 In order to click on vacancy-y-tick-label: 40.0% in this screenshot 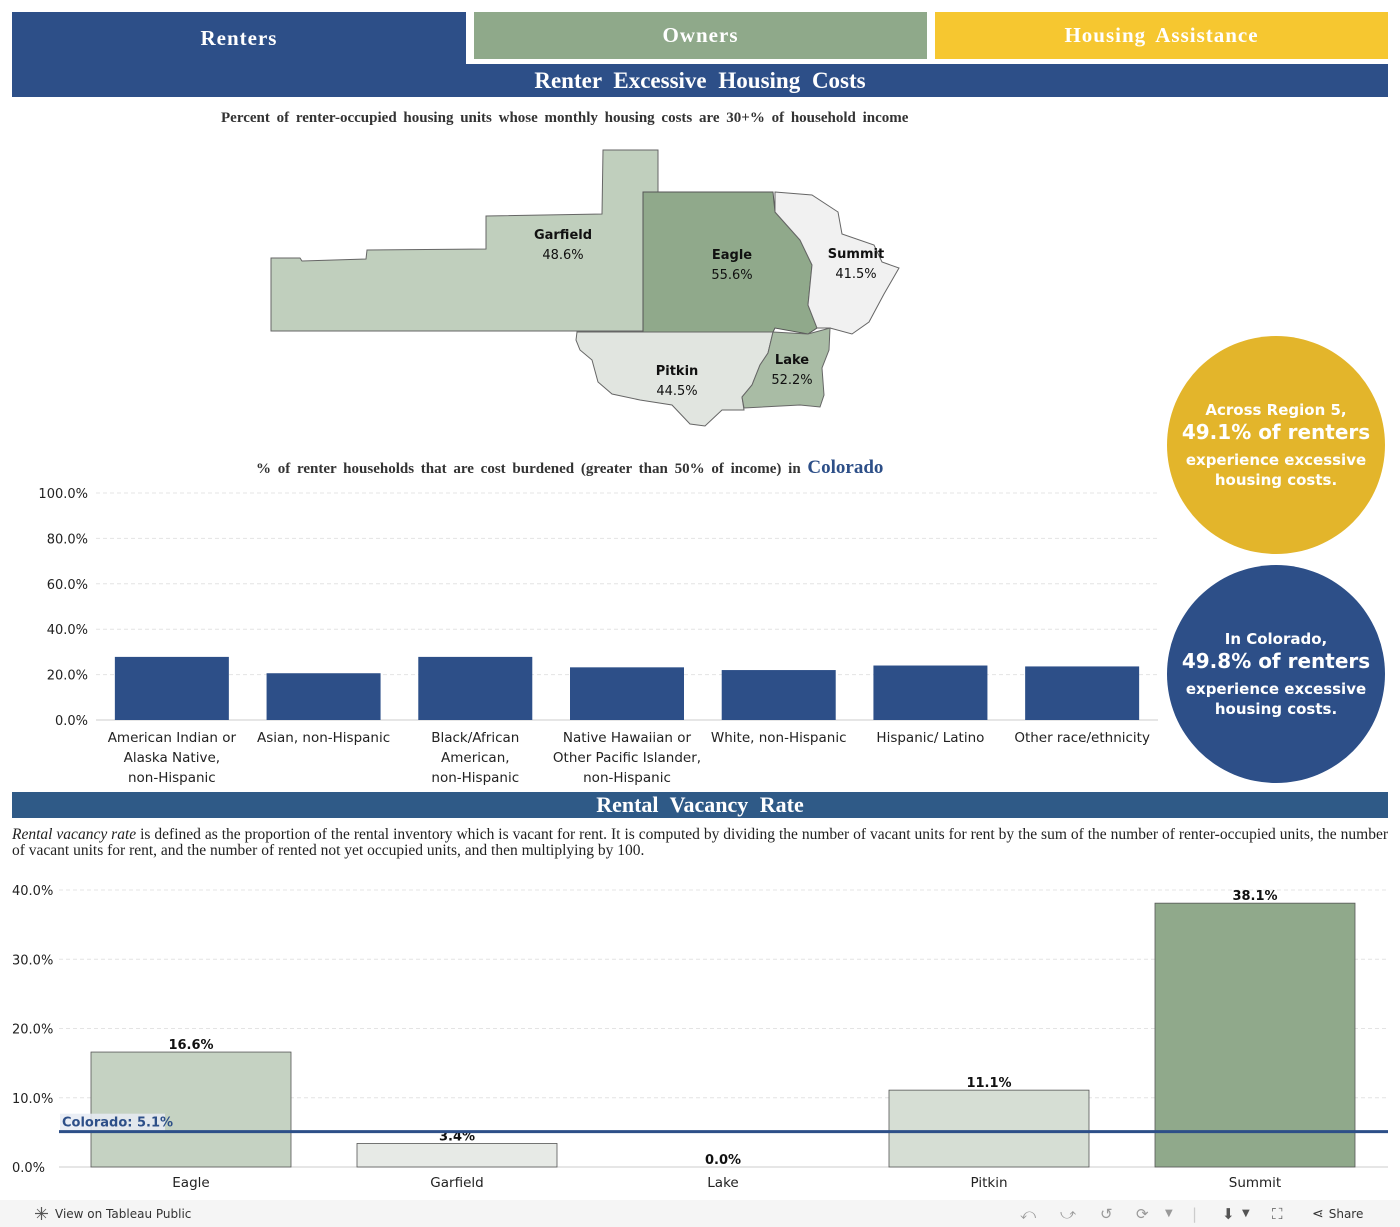, I will do `click(32, 891)`.